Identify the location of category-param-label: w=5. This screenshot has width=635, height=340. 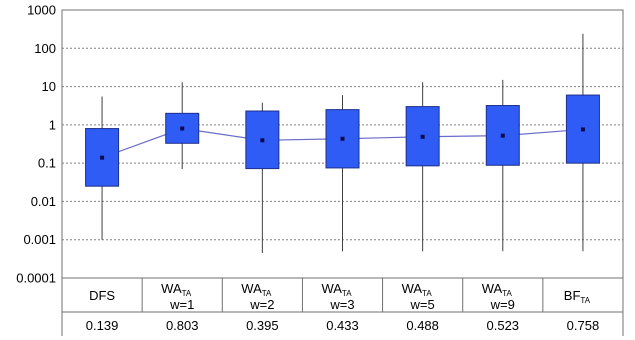
(422, 304).